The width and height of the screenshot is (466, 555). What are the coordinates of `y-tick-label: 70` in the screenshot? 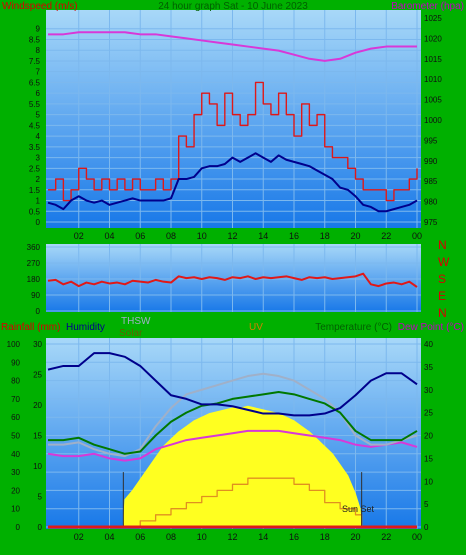 It's located at (15, 399).